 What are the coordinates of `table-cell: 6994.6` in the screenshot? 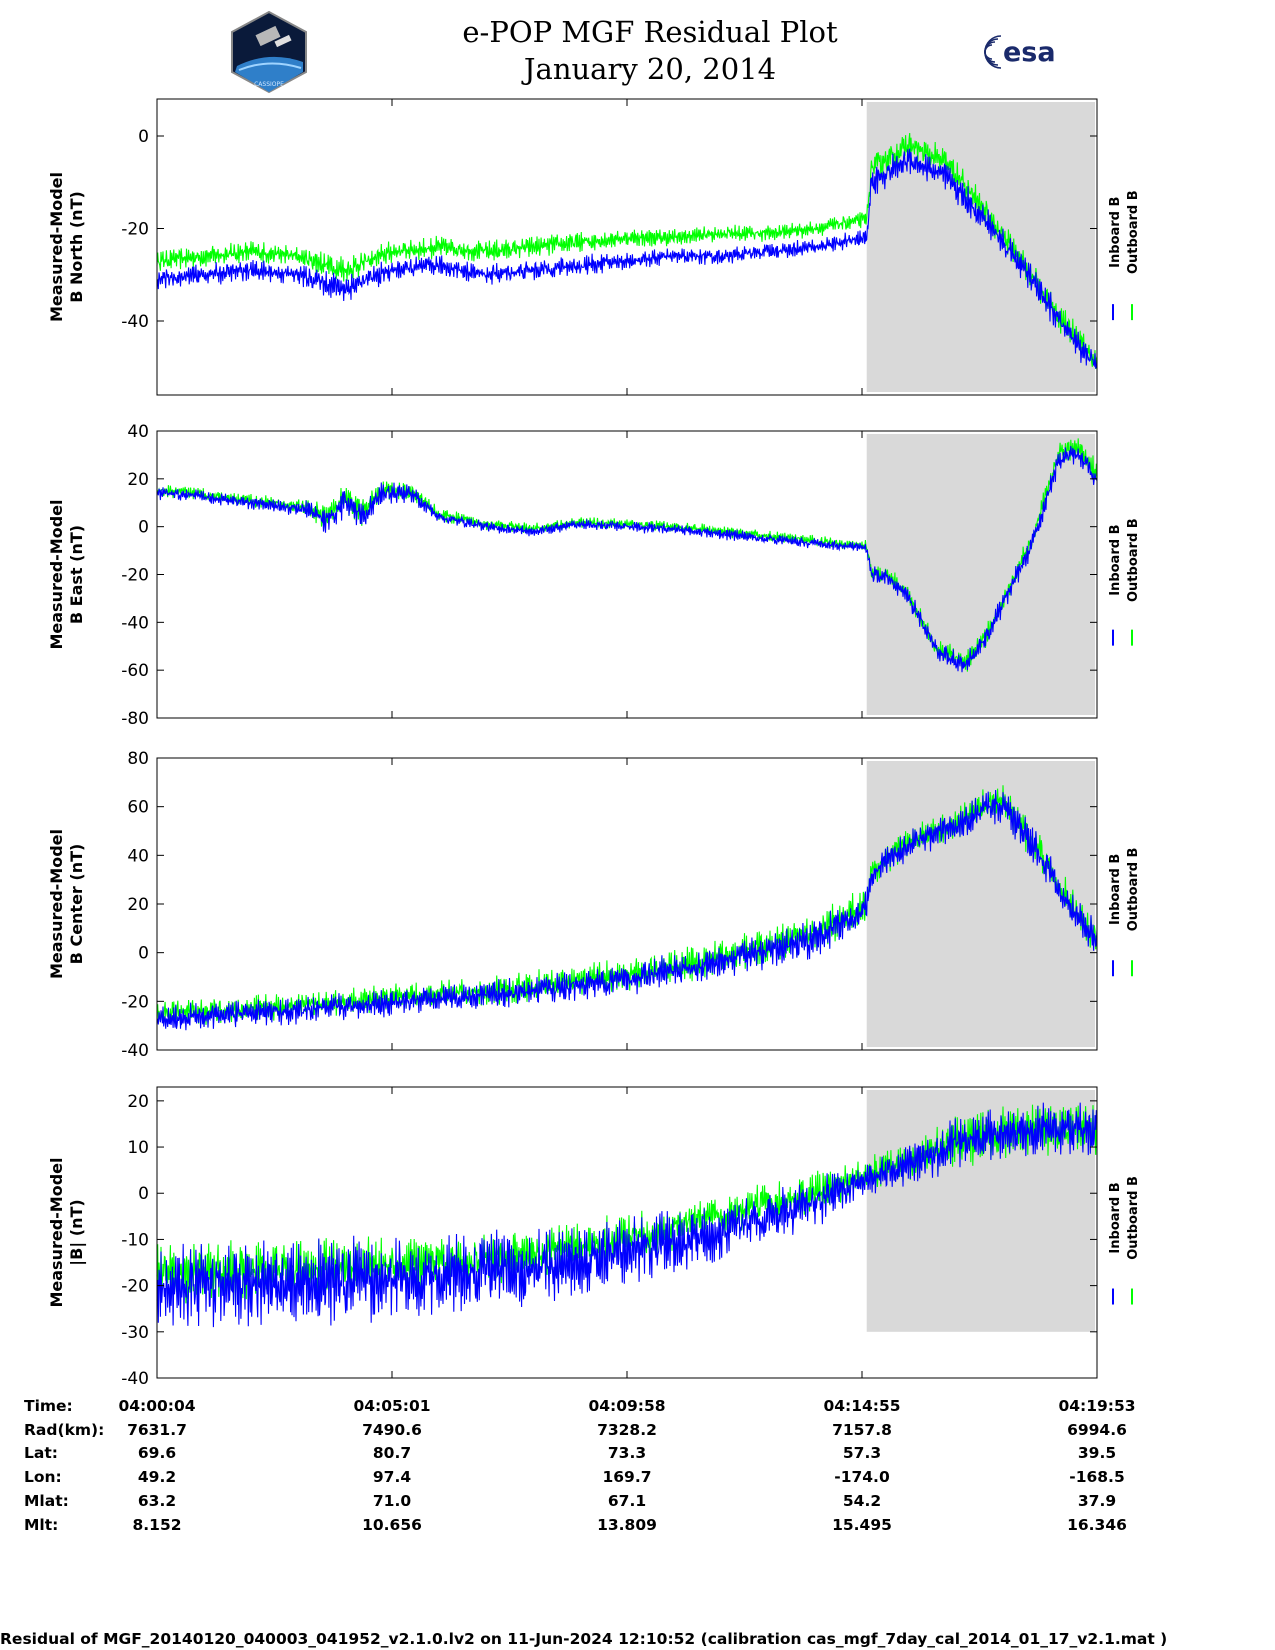 It's located at (1097, 1429).